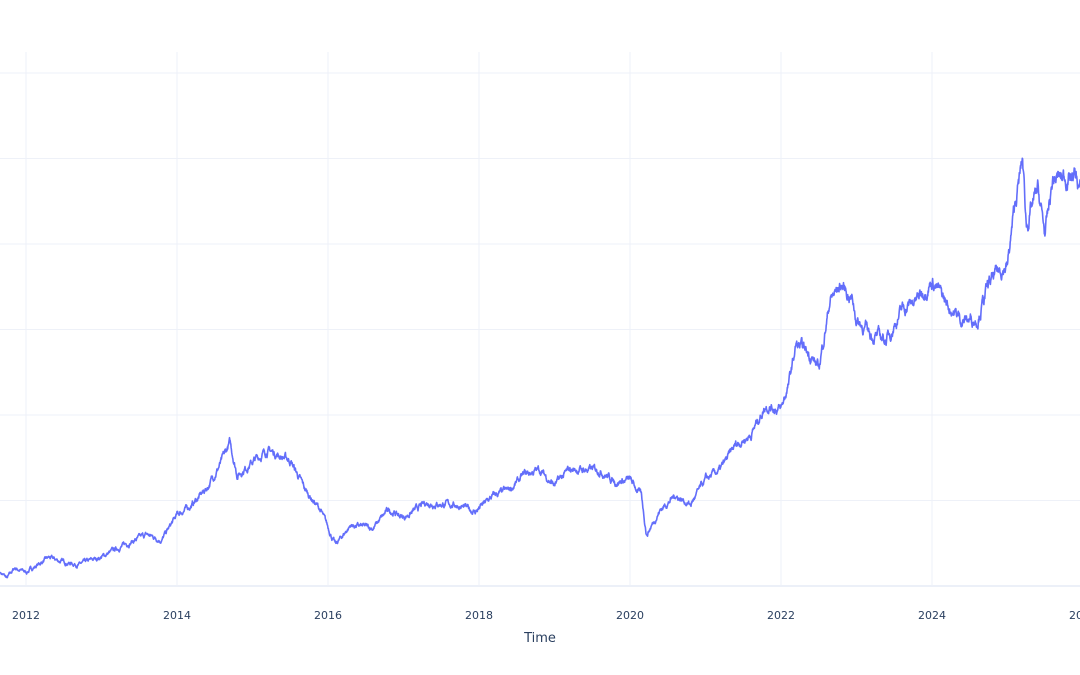  I want to click on x-tick-label: 2020, so click(630, 615).